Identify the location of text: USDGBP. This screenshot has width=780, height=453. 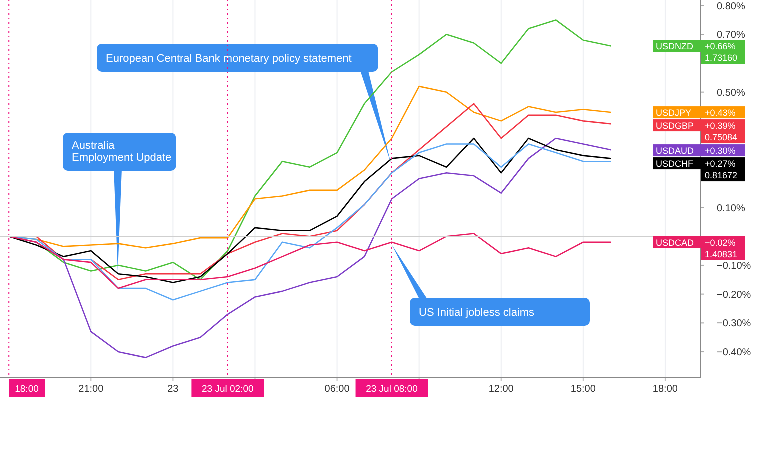
(675, 126).